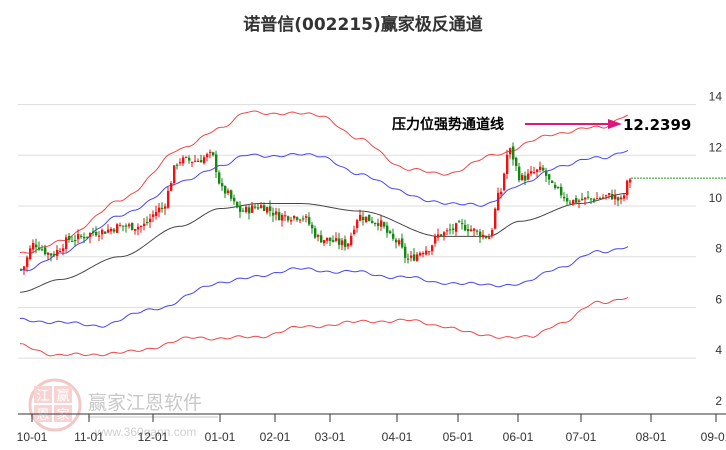  I want to click on annotation-label: 压力位强势通道线, so click(448, 124).